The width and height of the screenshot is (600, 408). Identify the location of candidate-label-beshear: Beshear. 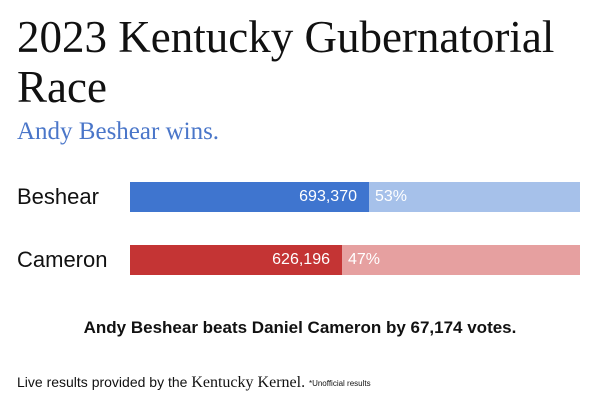
(58, 196).